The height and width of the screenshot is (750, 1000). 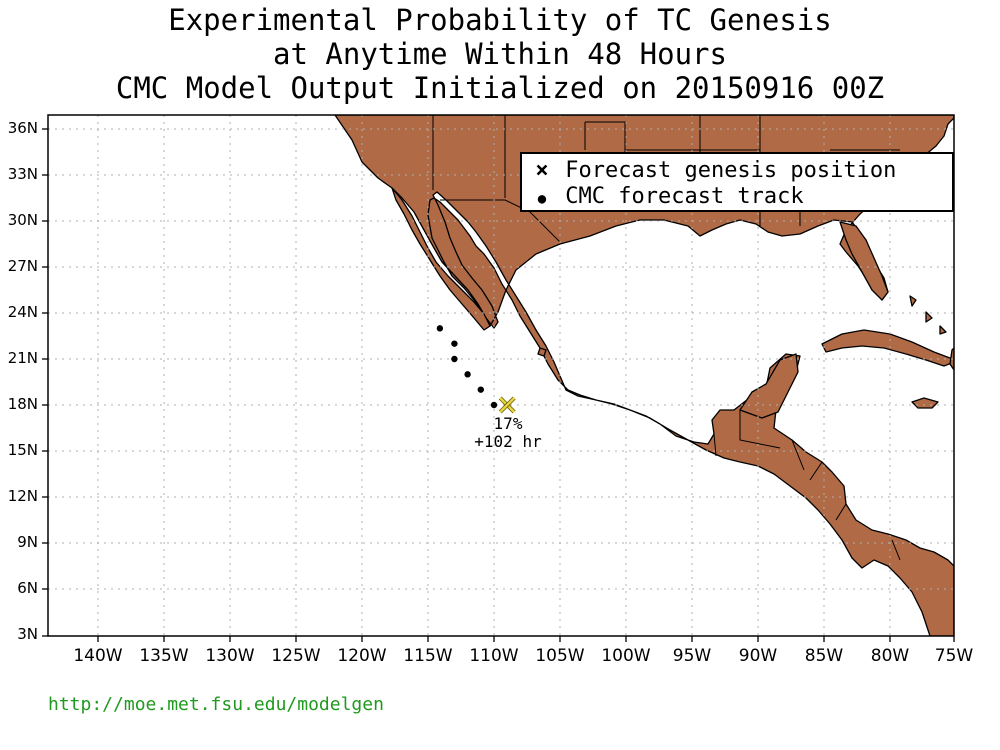 What do you see at coordinates (22, 312) in the screenshot?
I see `lat-label: 24N` at bounding box center [22, 312].